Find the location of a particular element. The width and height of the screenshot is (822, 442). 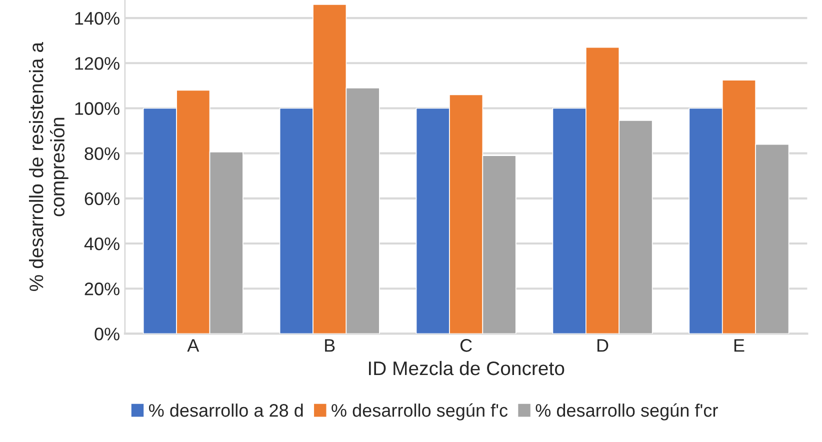

y-tick-label: 40% is located at coordinates (102, 243).